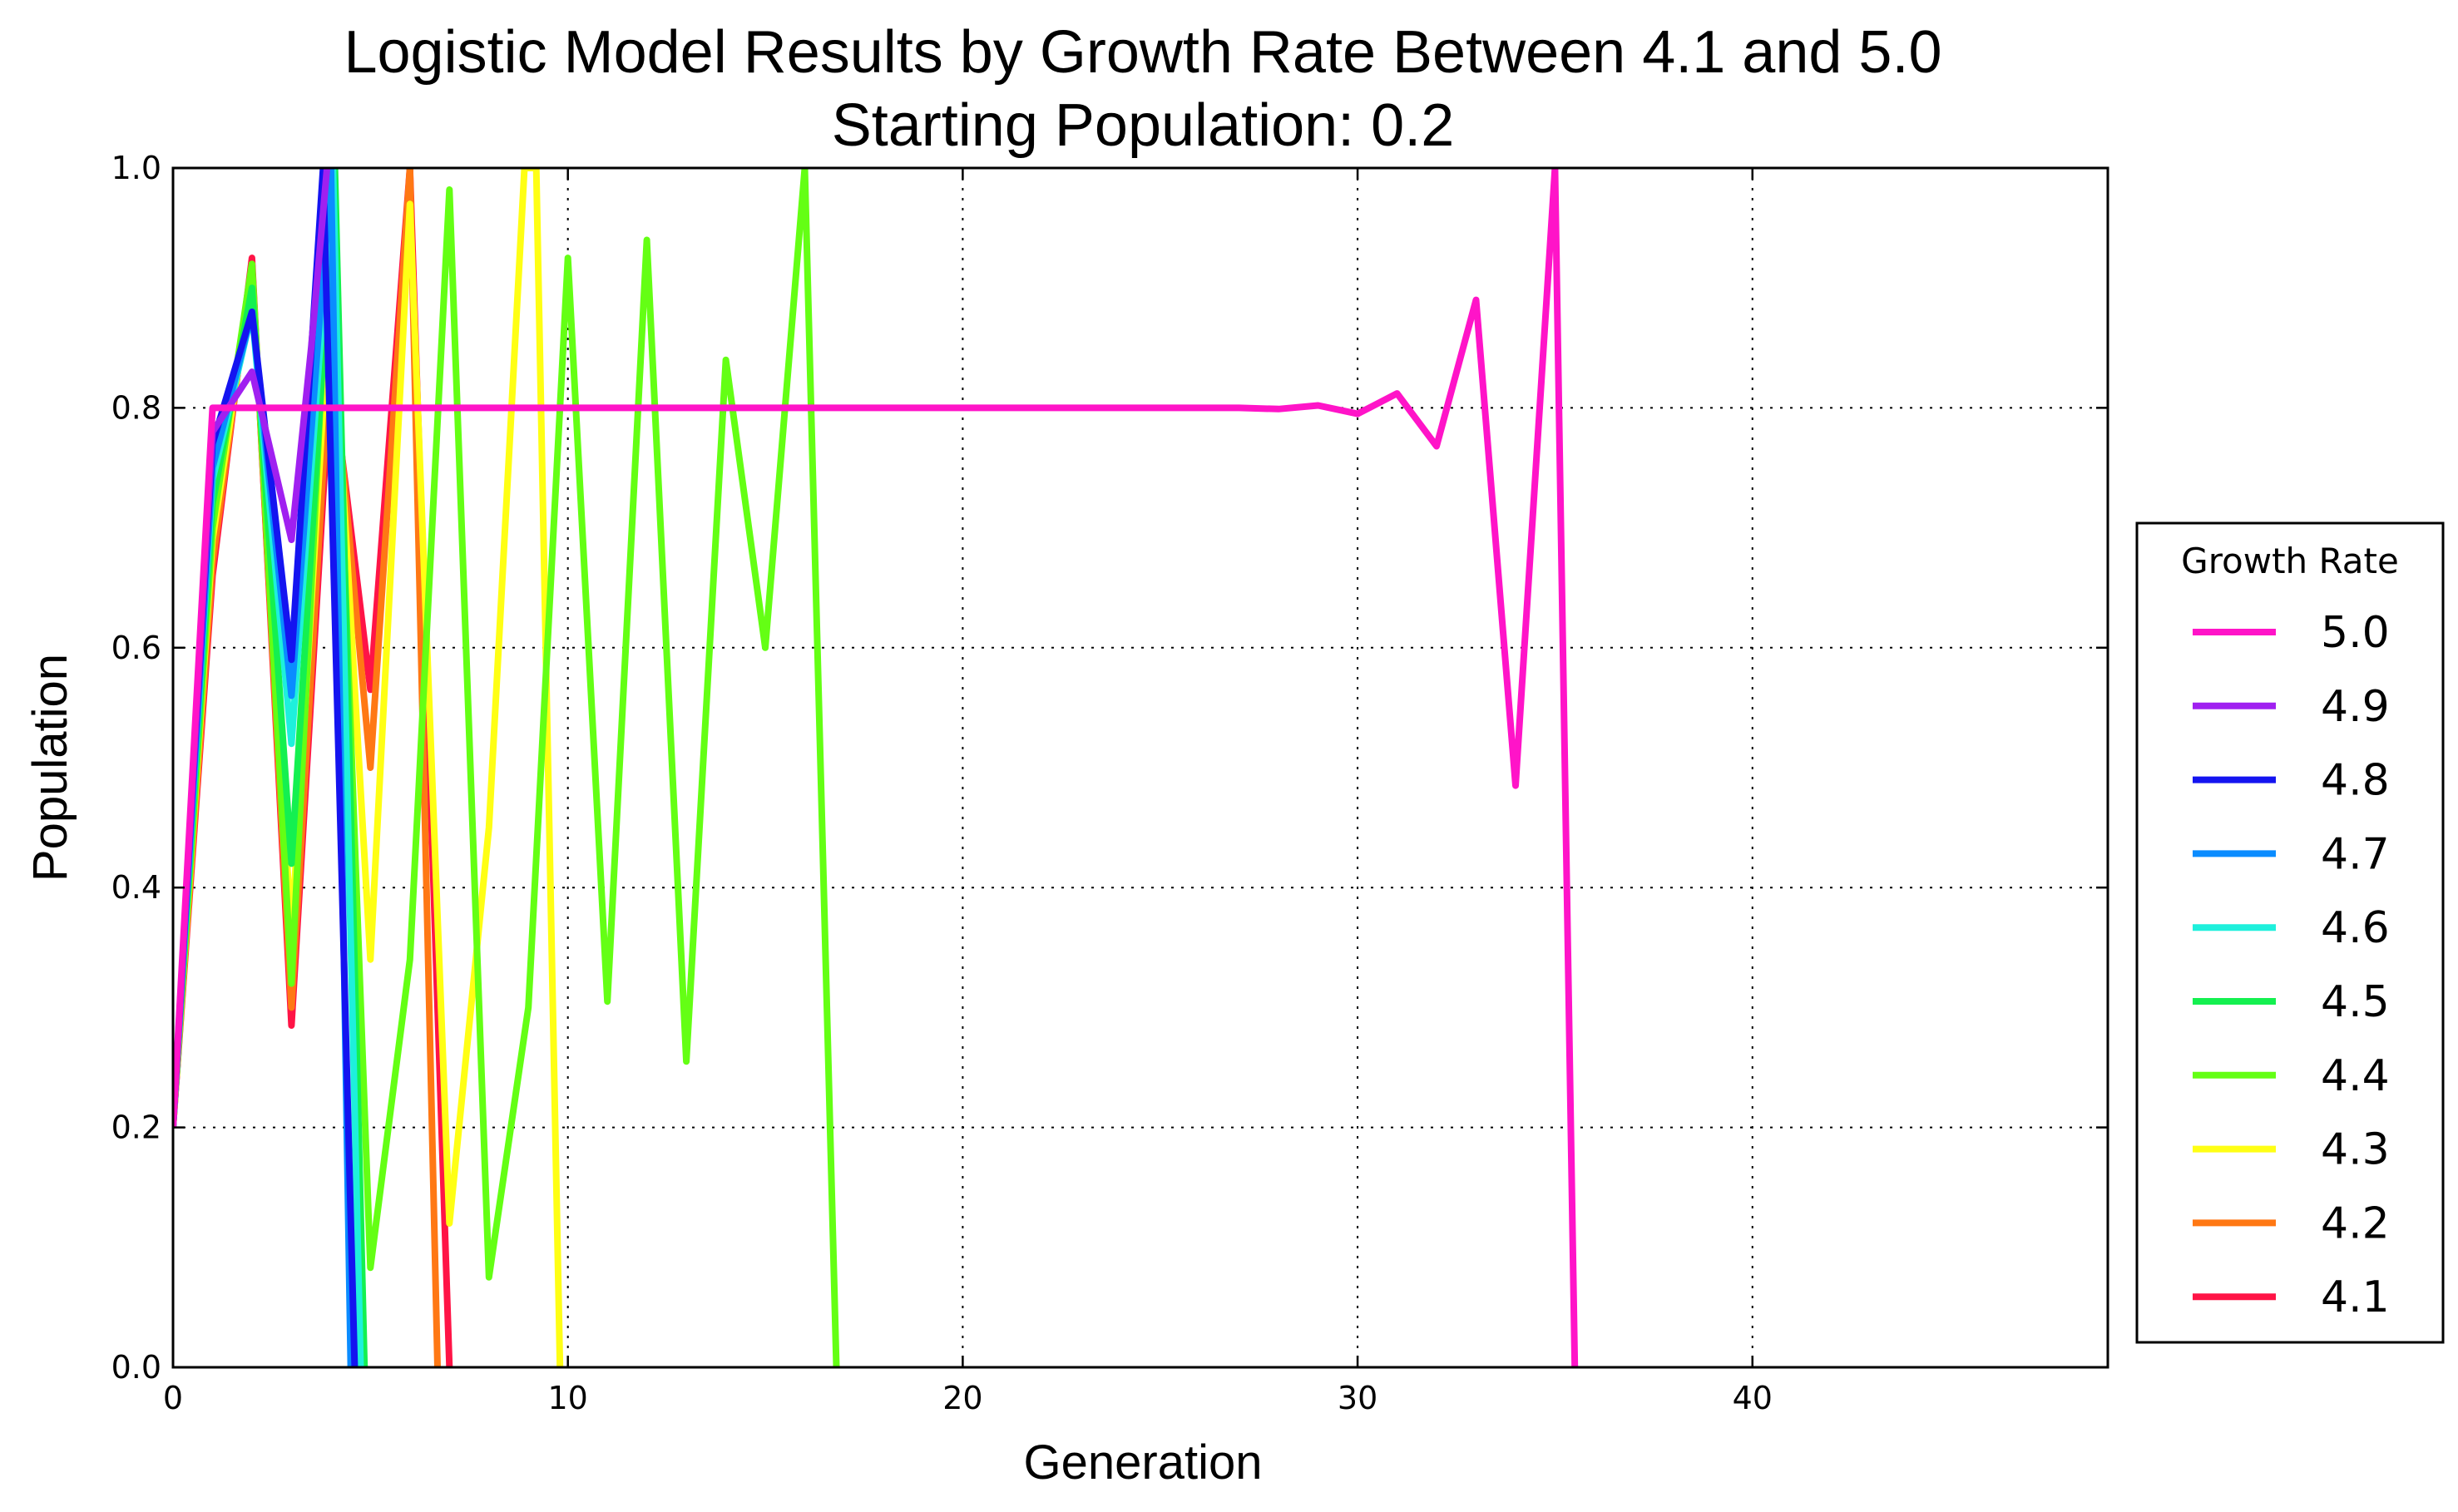  Describe the element at coordinates (568, 1398) in the screenshot. I see `x-tick-label: 10` at that location.